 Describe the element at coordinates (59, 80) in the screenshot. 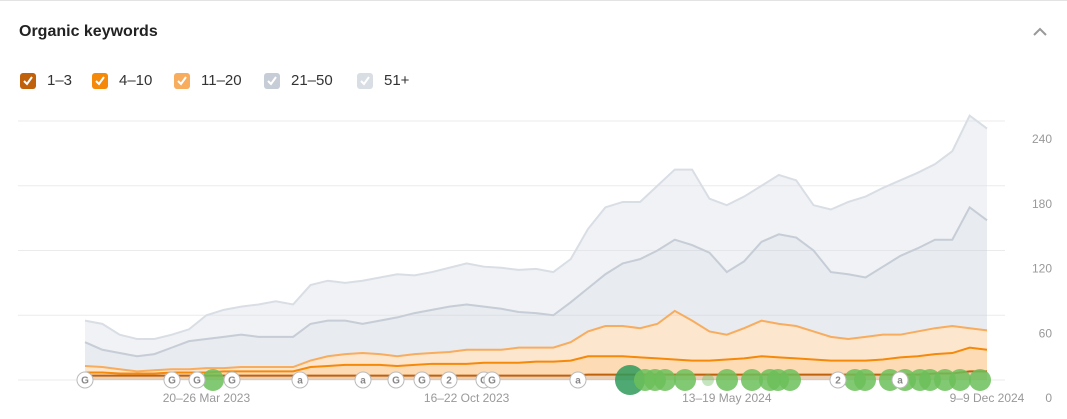

I see `legend-label: 1–3` at that location.